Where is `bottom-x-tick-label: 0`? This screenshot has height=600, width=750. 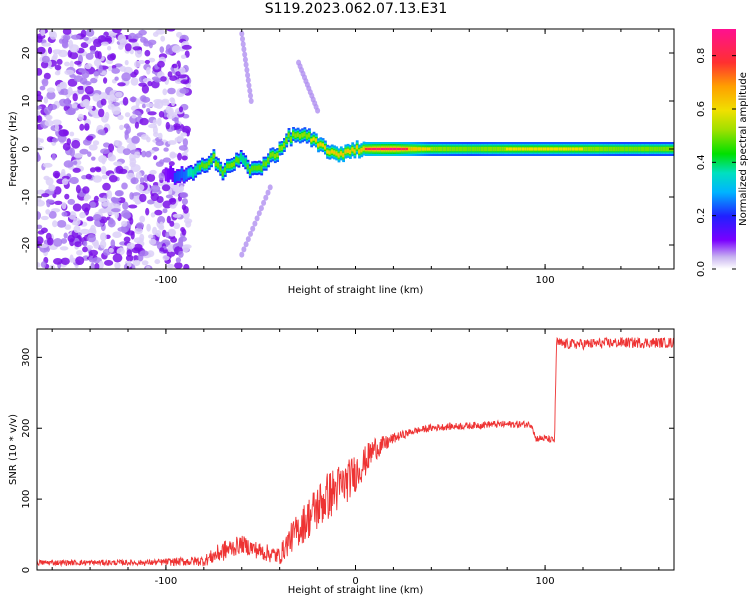
bottom-x-tick-label: 0 is located at coordinates (355, 581).